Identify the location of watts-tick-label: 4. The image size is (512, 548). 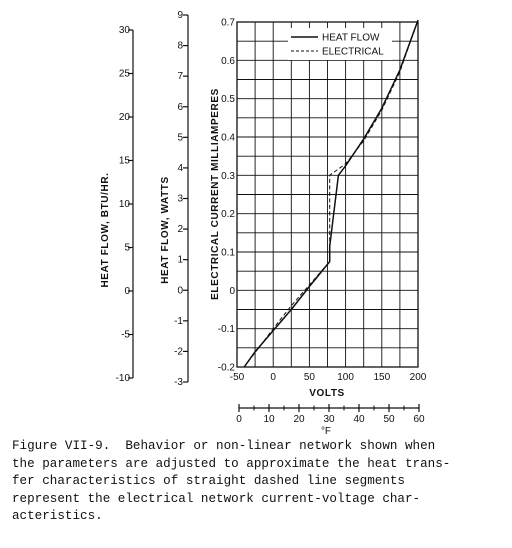
(180, 168).